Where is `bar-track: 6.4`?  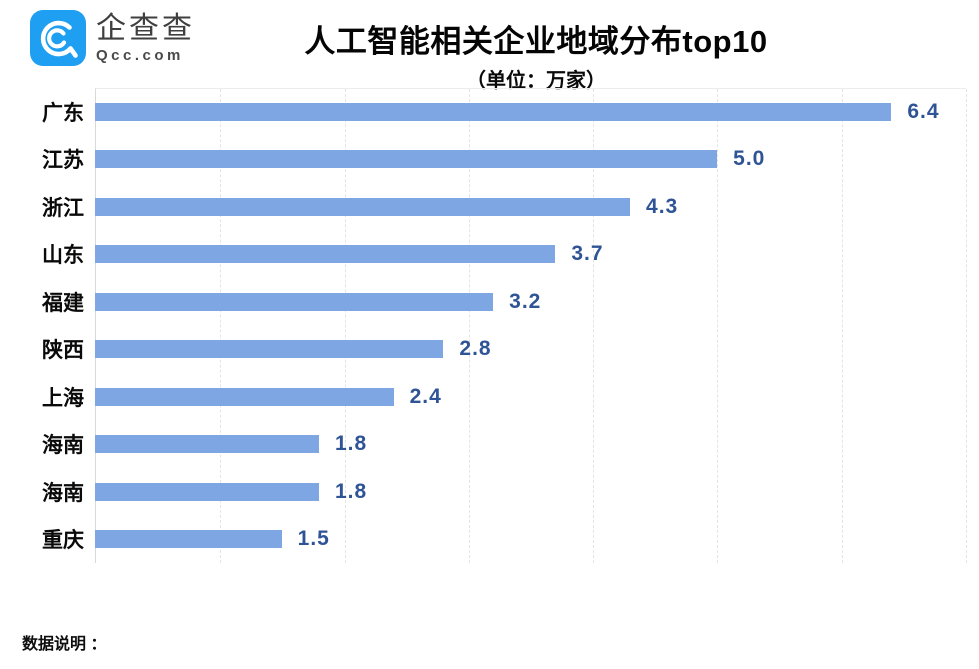
bar-track: 6.4 is located at coordinates (530, 112).